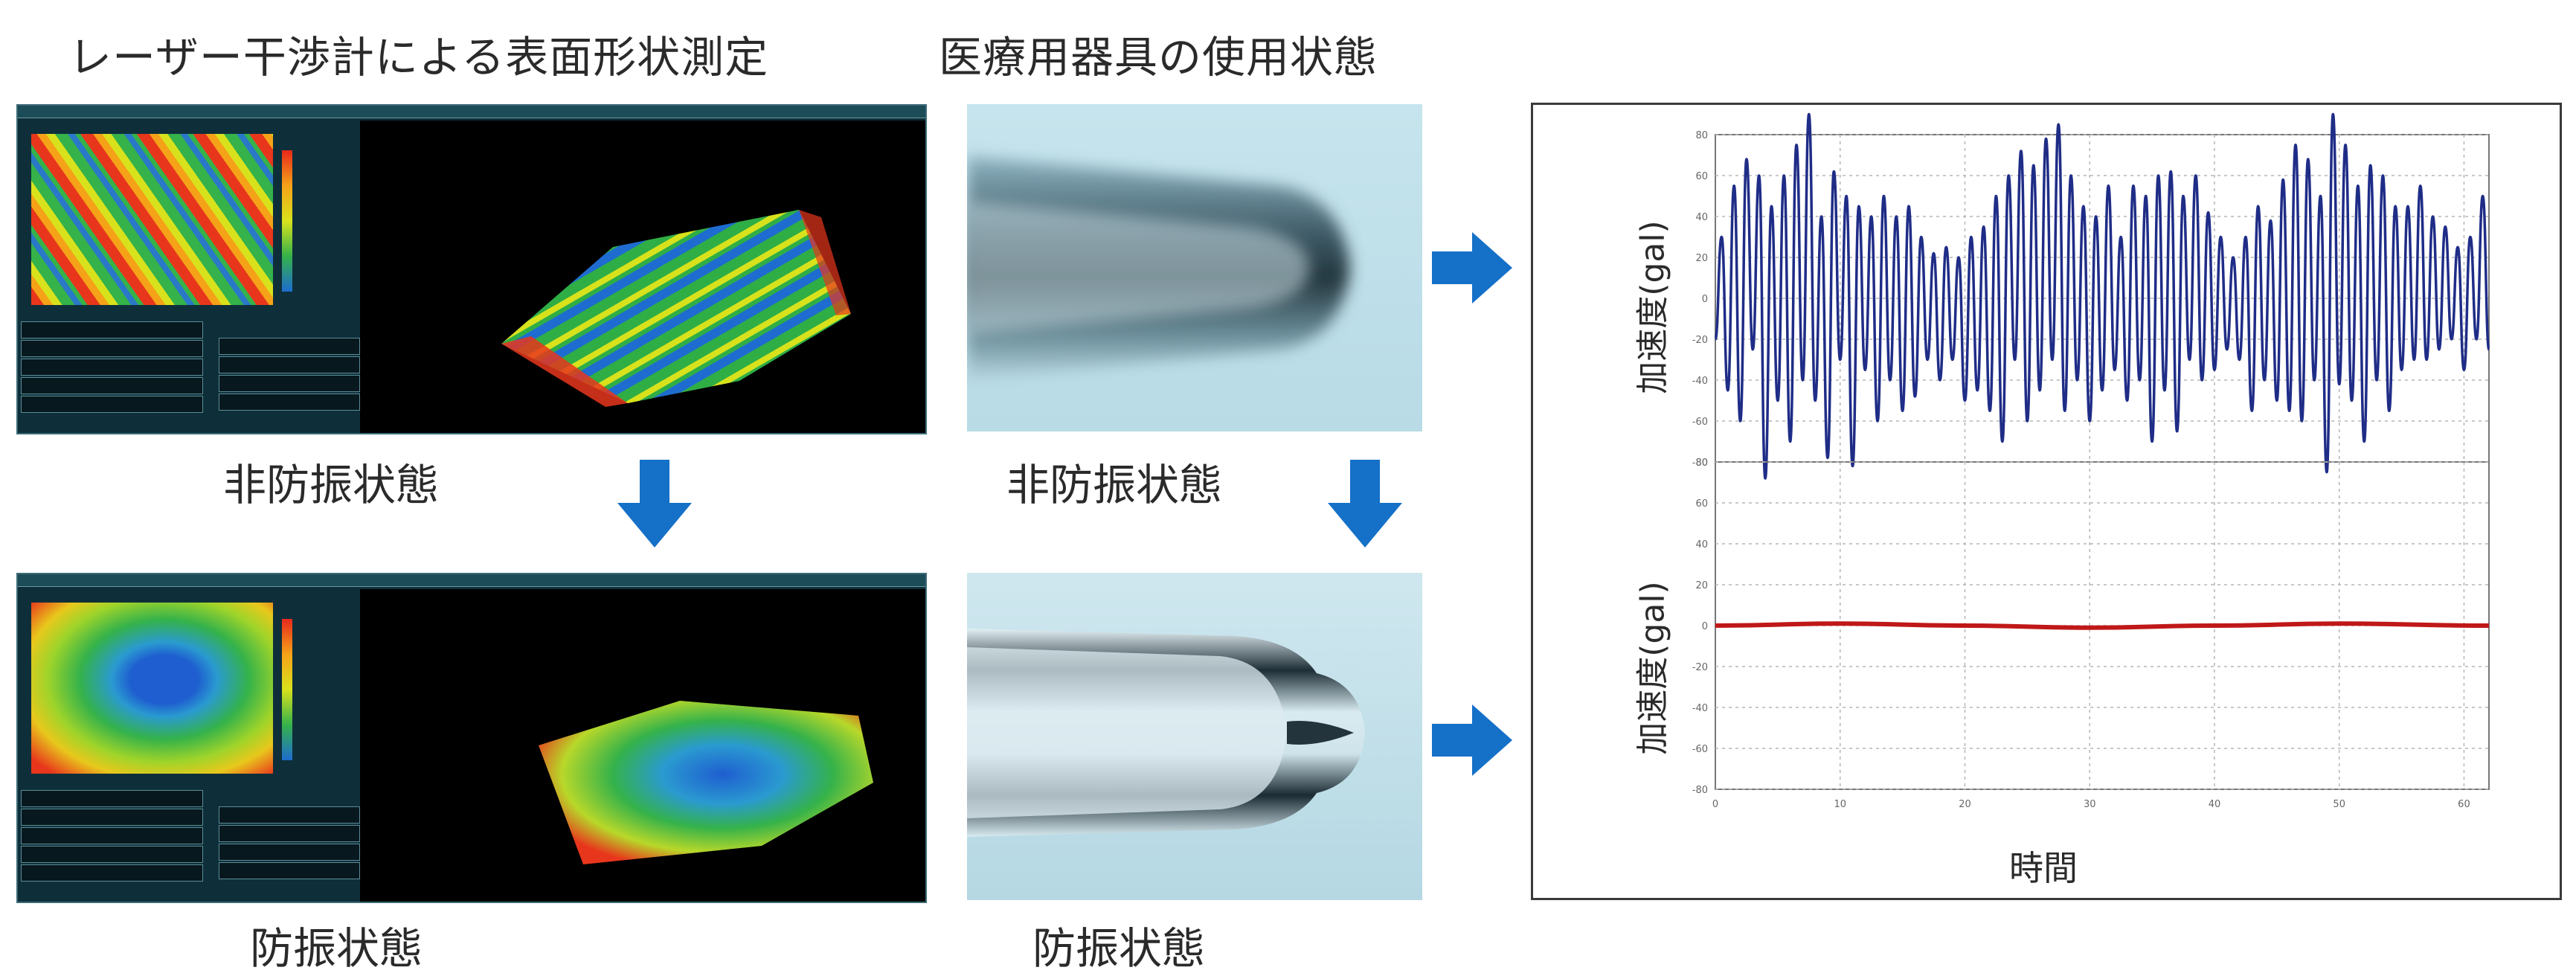  Describe the element at coordinates (2464, 804) in the screenshot. I see `x-tick-label: 60` at that location.